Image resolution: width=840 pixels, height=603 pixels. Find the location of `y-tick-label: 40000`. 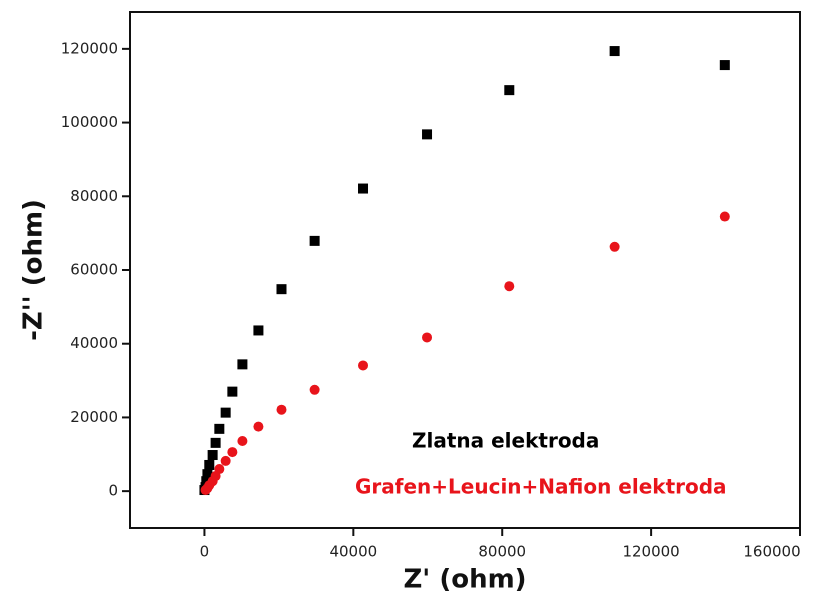

y-tick-label: 40000 is located at coordinates (94, 343).